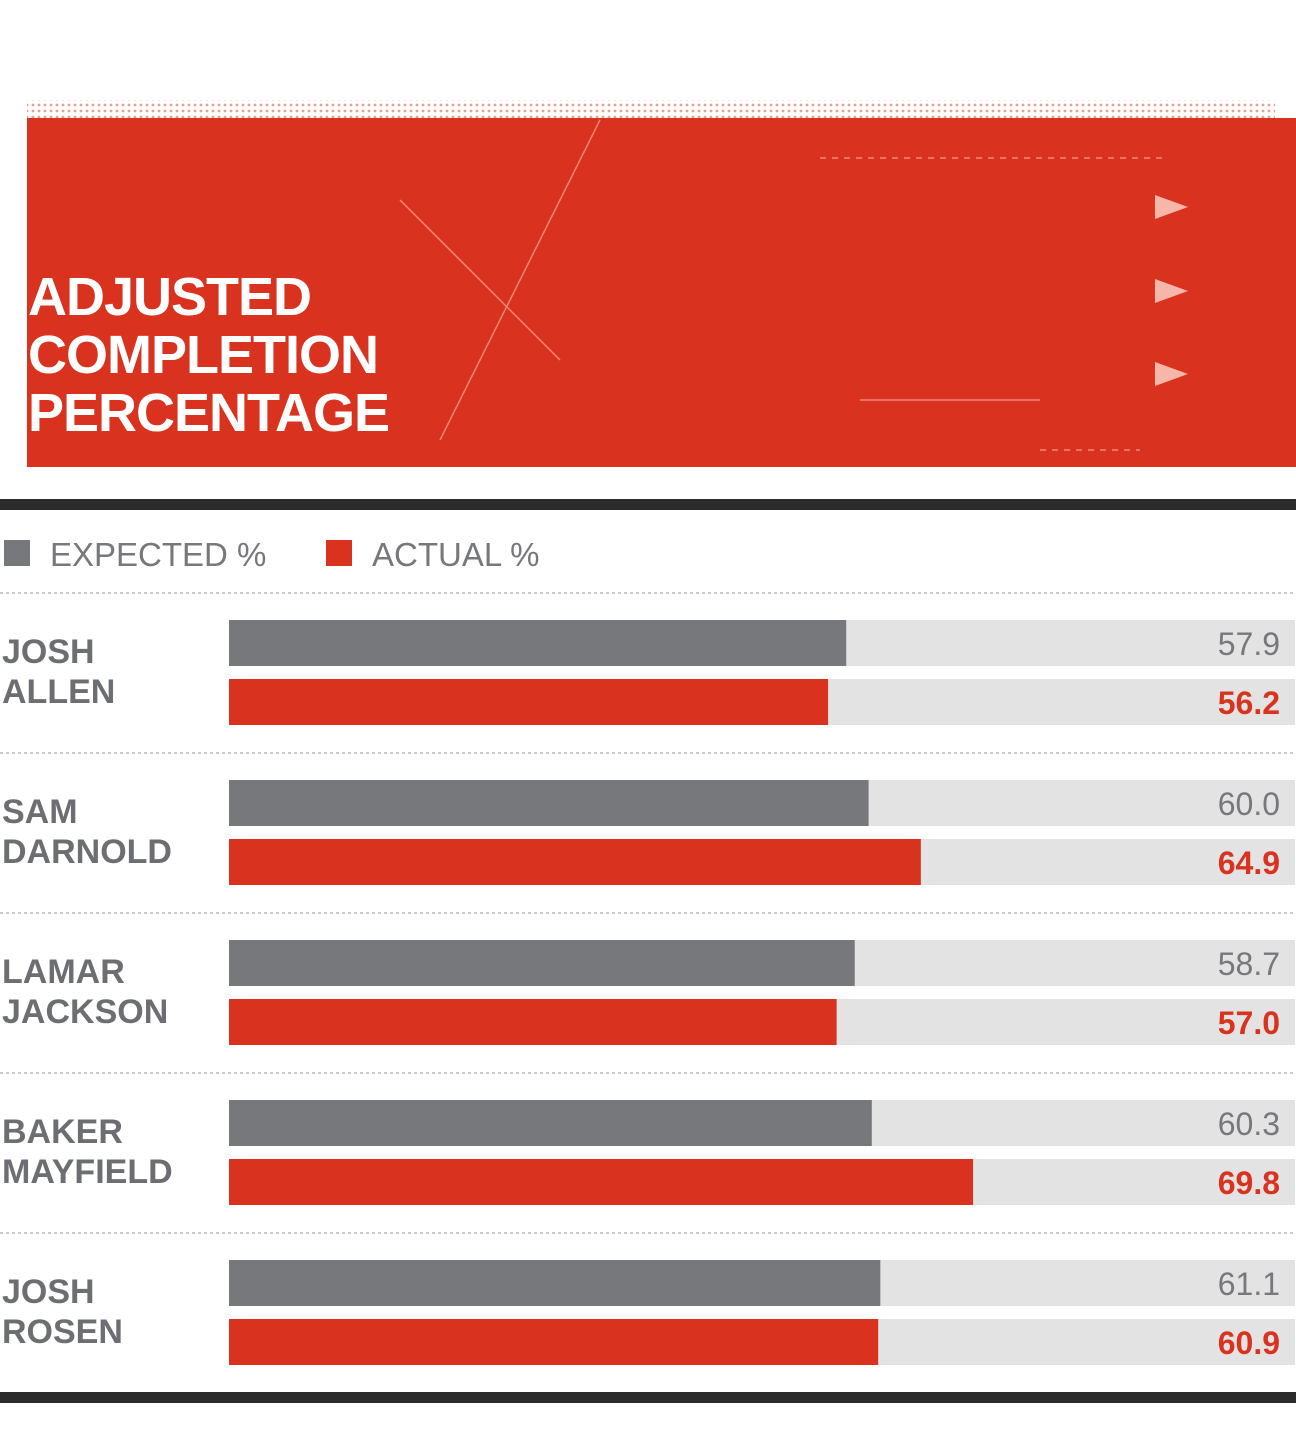 Image resolution: width=1296 pixels, height=1430 pixels. I want to click on category-label: JOSH ROSEN, so click(62, 1312).